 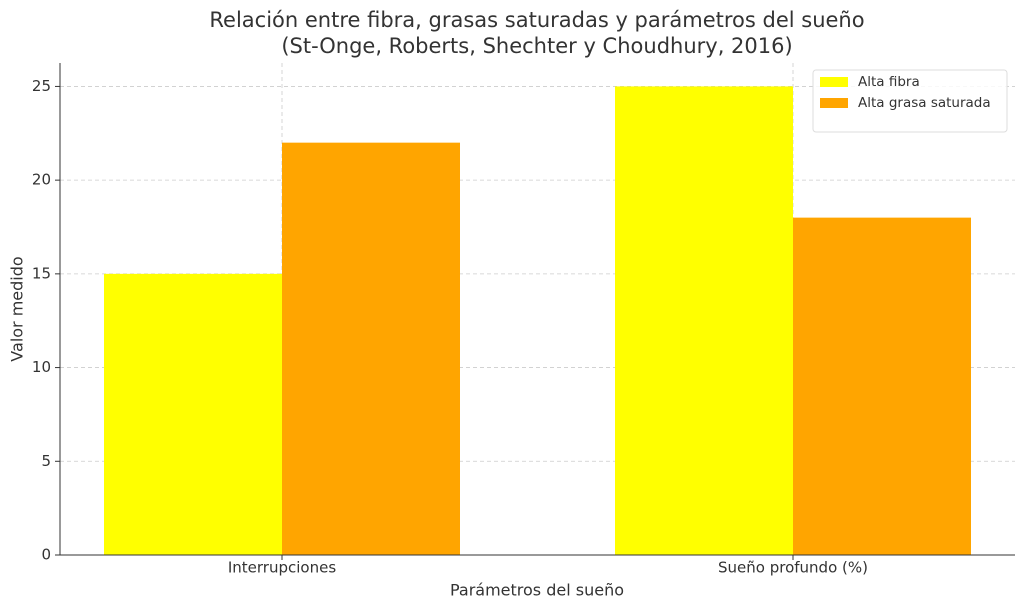 I want to click on y-axis-label: Valor medido, so click(x=17, y=308).